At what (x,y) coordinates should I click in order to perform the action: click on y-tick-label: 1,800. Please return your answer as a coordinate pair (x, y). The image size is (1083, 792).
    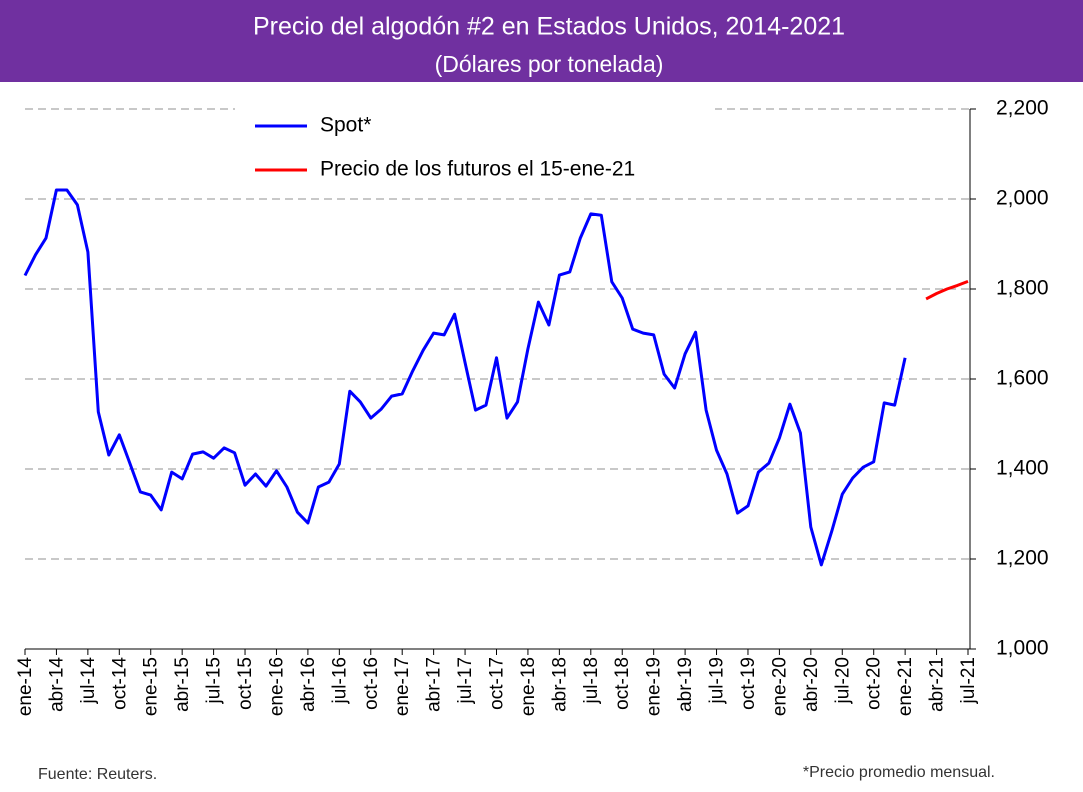
    Looking at the image, I should click on (1022, 288).